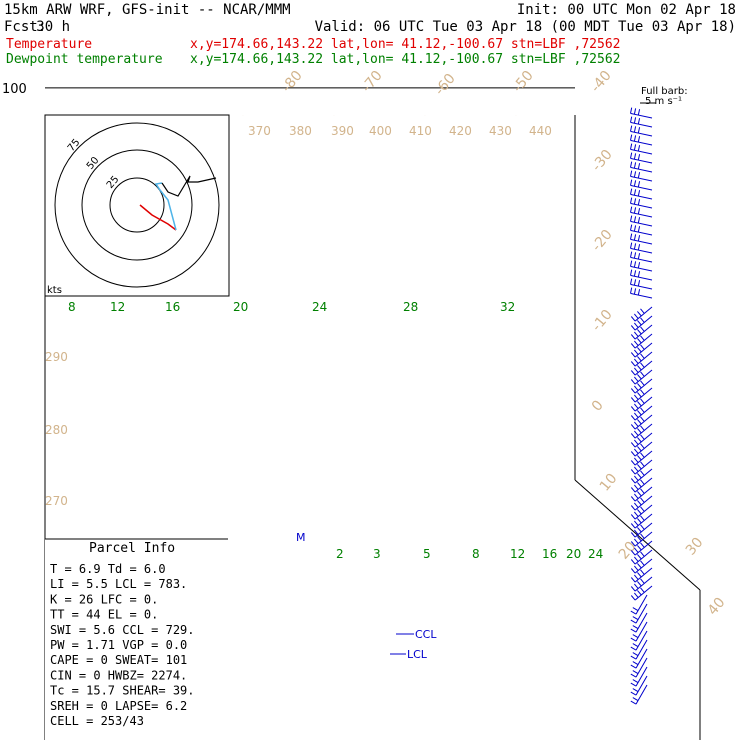  Describe the element at coordinates (523, 82) in the screenshot. I see `isotherm-label: -50` at that location.